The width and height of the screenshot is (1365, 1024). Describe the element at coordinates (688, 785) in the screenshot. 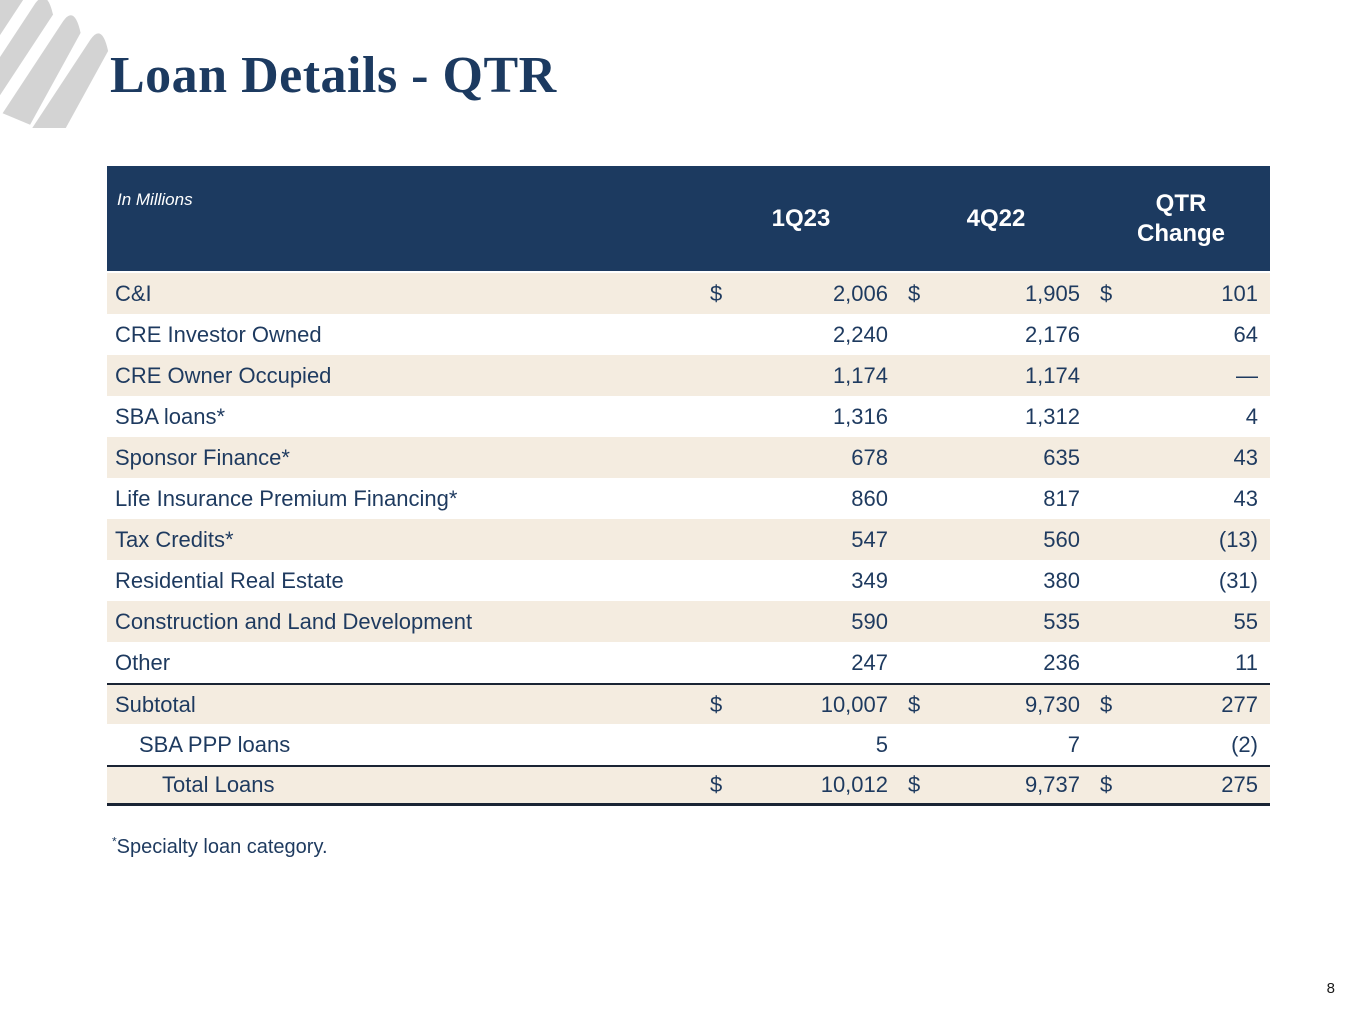

I see `table-row: Total Loans $10,012 $9,737 $275` at that location.